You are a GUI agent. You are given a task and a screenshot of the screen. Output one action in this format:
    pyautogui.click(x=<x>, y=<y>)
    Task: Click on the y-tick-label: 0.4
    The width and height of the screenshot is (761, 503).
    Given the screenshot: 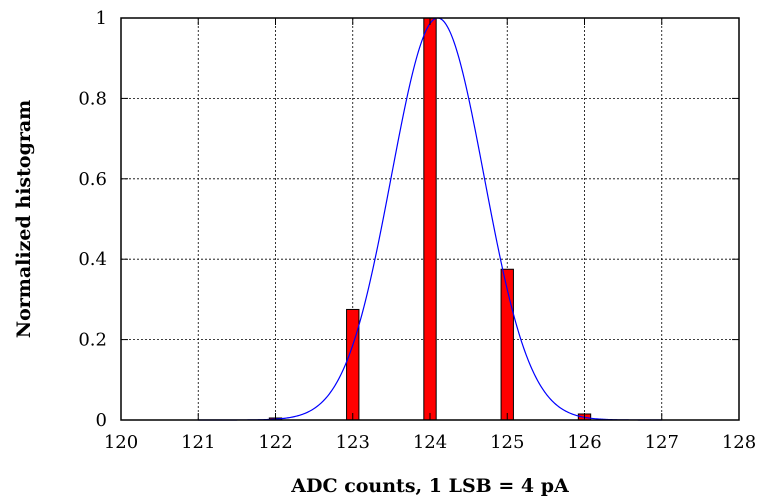 What is the action you would take?
    pyautogui.click(x=92, y=259)
    